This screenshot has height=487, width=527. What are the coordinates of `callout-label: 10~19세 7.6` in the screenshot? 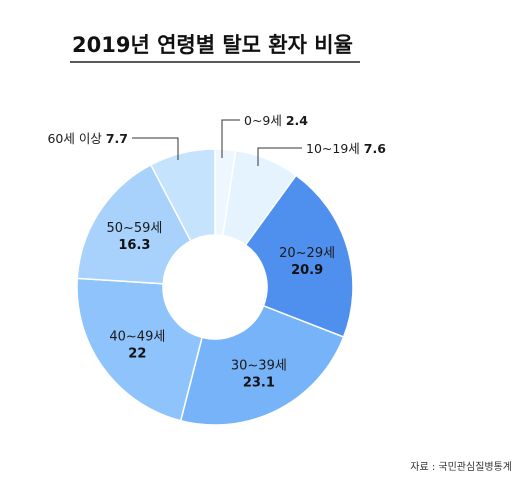 It's located at (346, 148).